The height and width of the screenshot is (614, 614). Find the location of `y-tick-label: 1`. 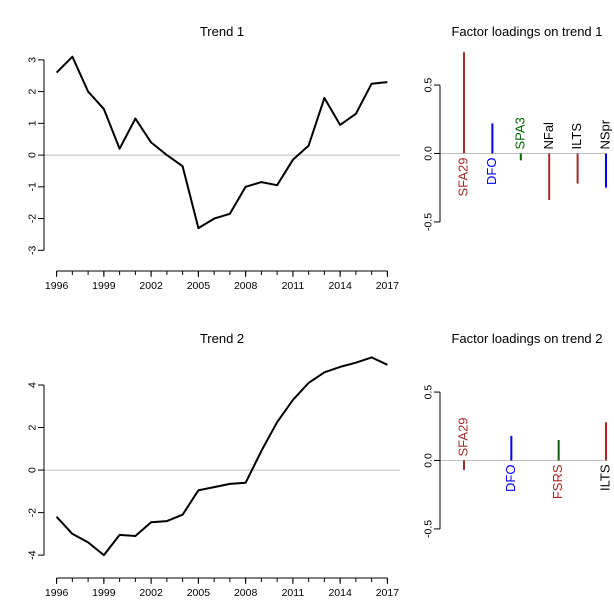

y-tick-label: 1 is located at coordinates (33, 123).